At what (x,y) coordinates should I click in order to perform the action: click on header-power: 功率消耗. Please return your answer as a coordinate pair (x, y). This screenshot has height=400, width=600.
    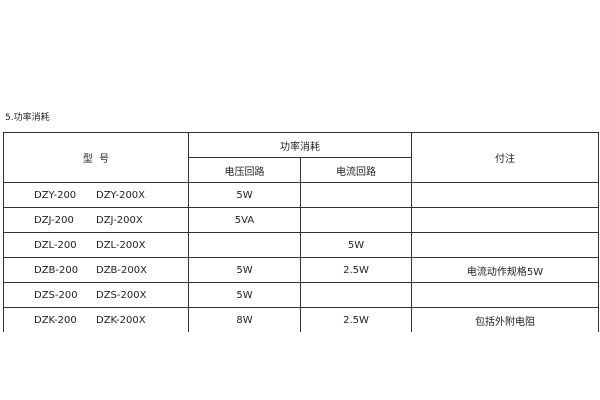
    Looking at the image, I should click on (300, 145).